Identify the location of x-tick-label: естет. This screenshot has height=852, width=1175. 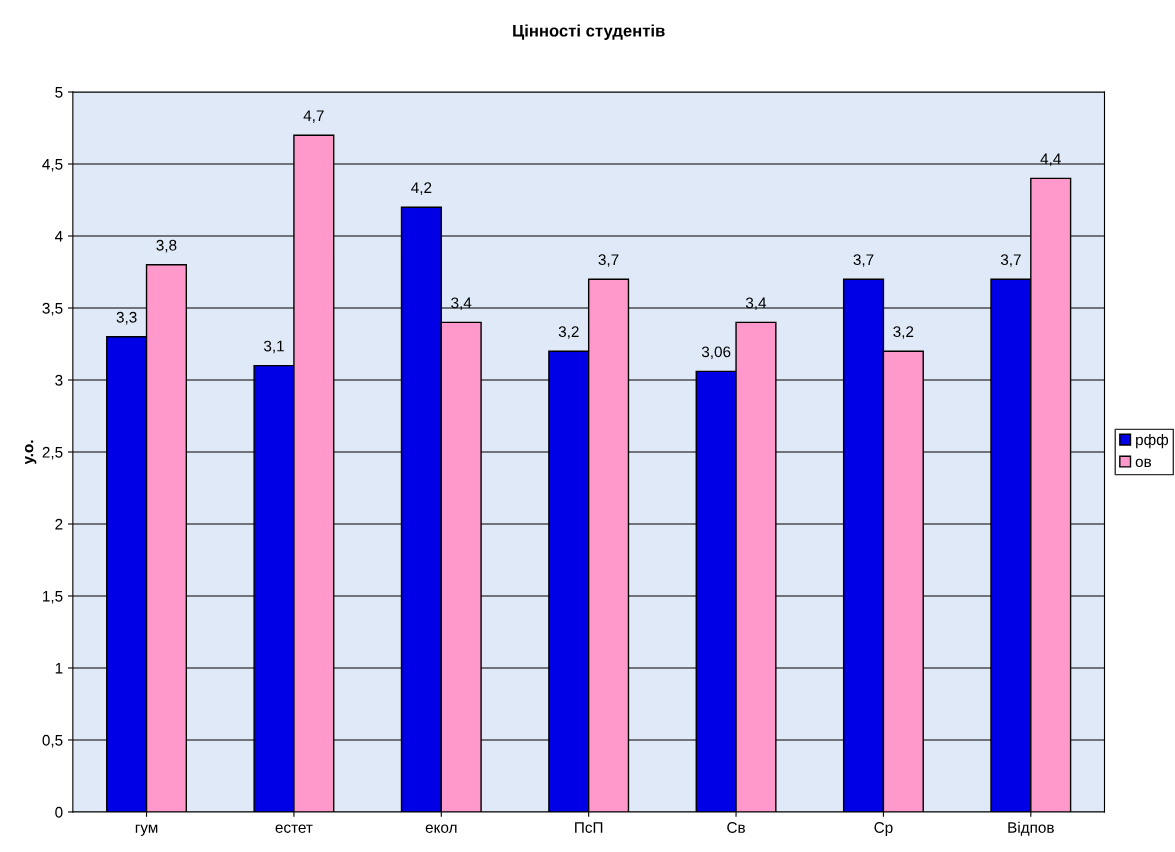
(294, 828).